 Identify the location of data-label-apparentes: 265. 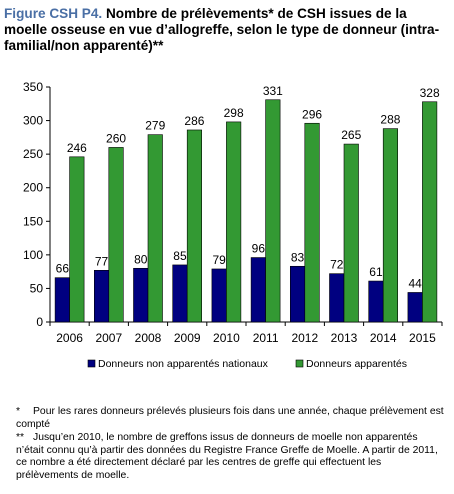
(351, 135).